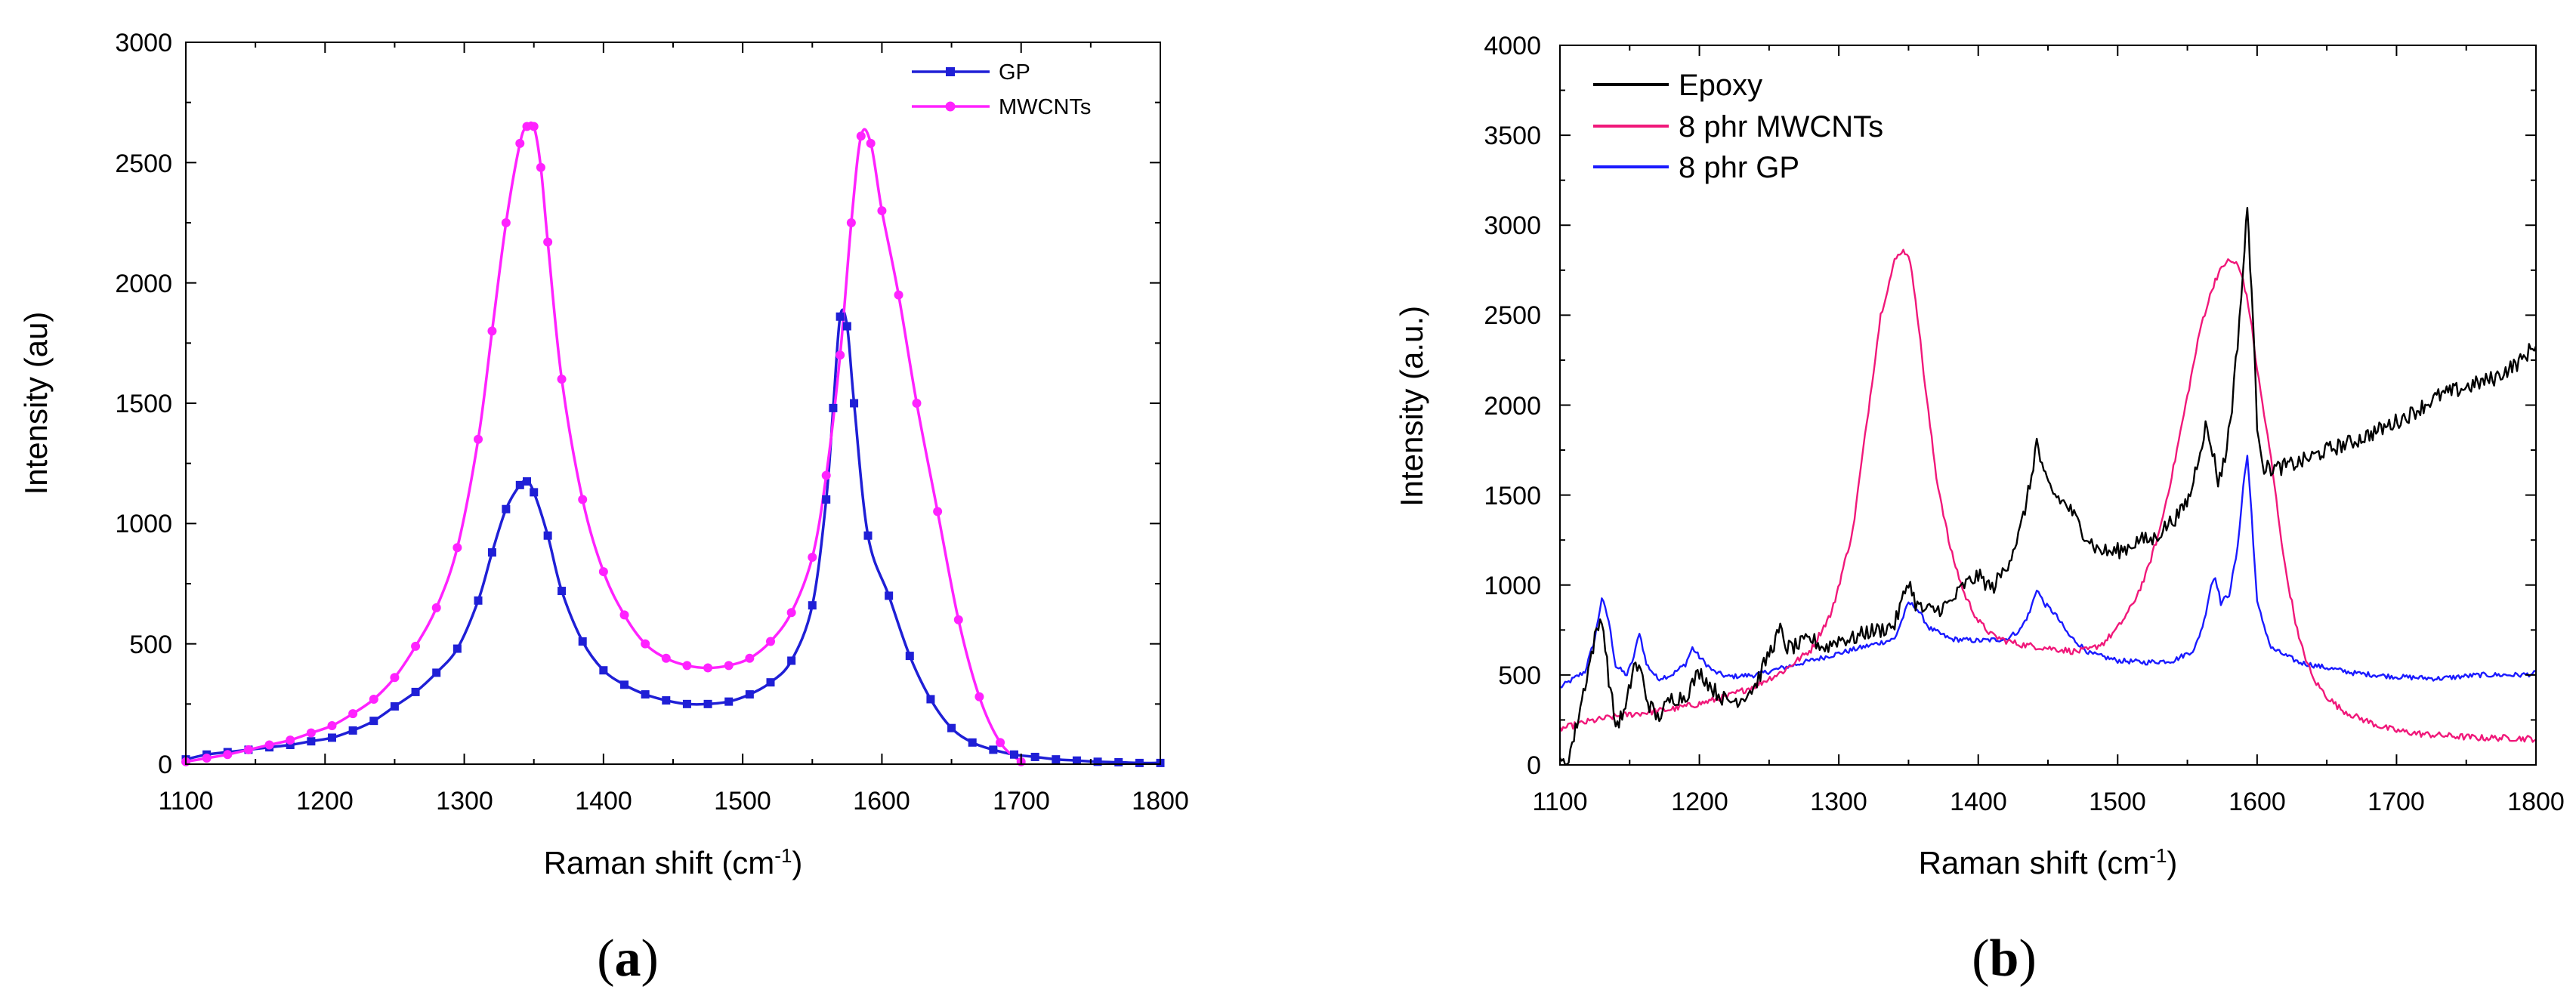 This screenshot has width=2576, height=999. Describe the element at coordinates (2027, 959) in the screenshot. I see `panel-b-label-paren-close: )` at that location.